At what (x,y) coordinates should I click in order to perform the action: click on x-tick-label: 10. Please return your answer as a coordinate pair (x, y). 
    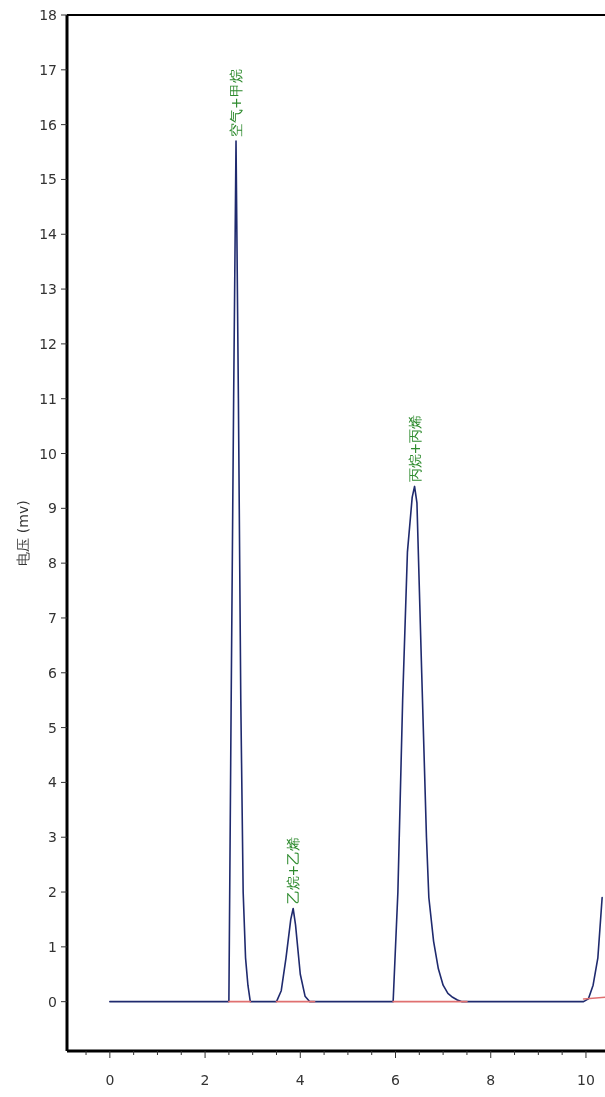
    Looking at the image, I should click on (586, 1080).